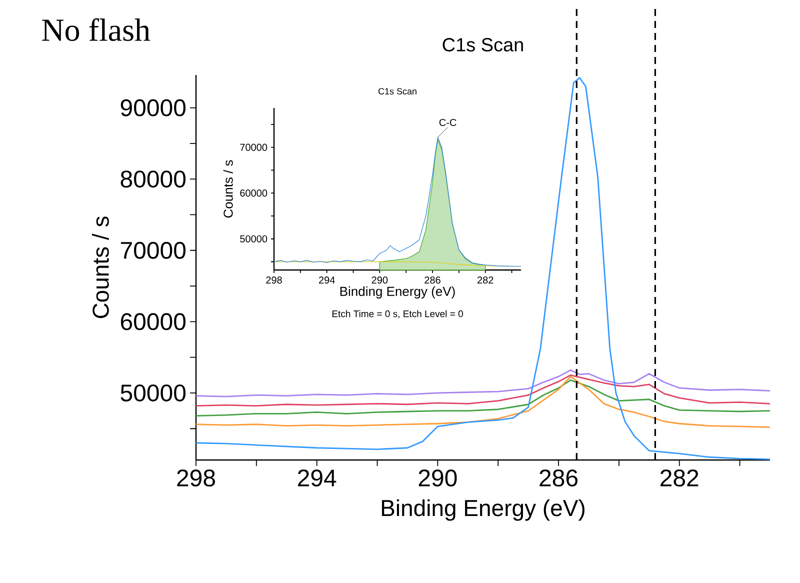  Describe the element at coordinates (153, 179) in the screenshot. I see `y-tick-label: 80000` at that location.